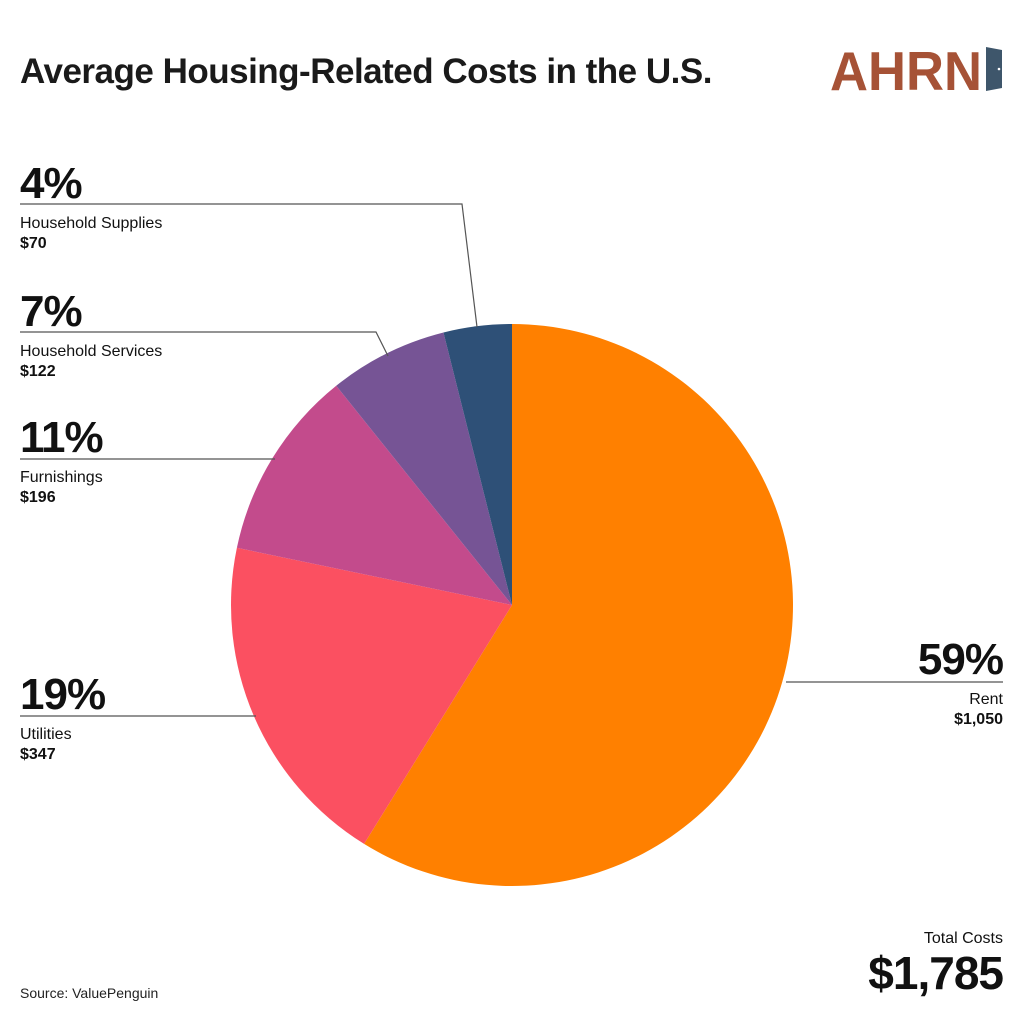 The image size is (1024, 1024). What do you see at coordinates (936, 973) in the screenshot?
I see `total-value: $1,785` at bounding box center [936, 973].